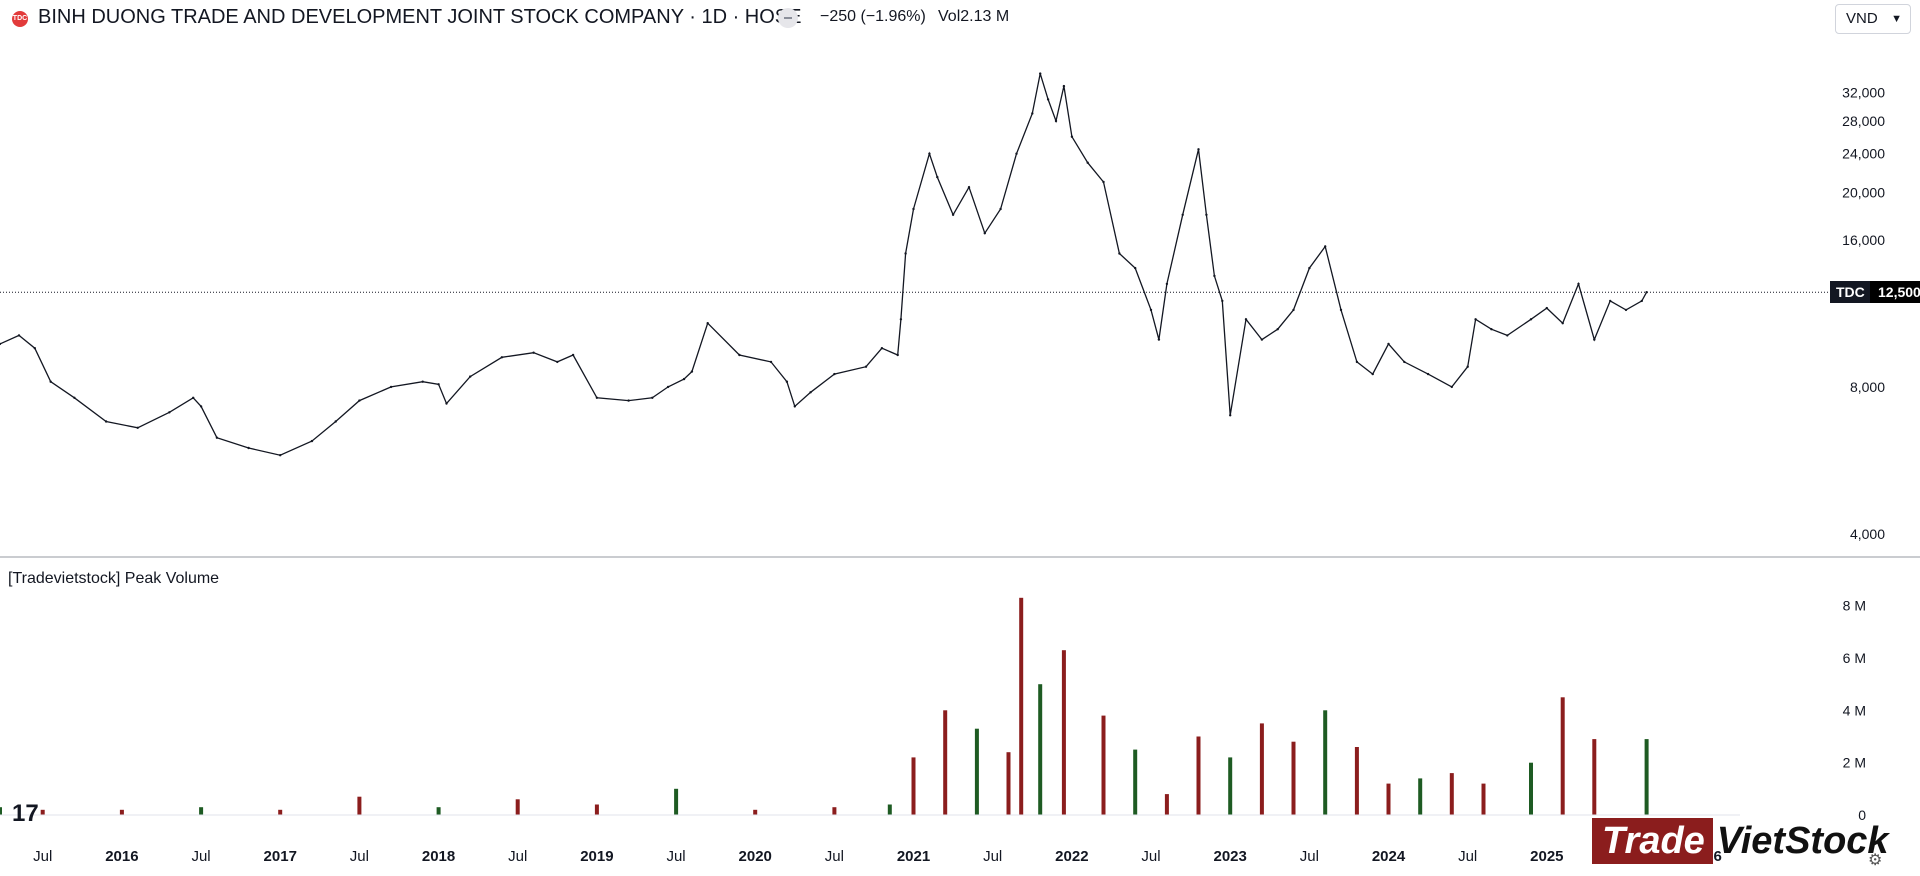 This screenshot has height=876, width=1920. What do you see at coordinates (25, 813) in the screenshot?
I see `tradingview-logo-icon: 17` at bounding box center [25, 813].